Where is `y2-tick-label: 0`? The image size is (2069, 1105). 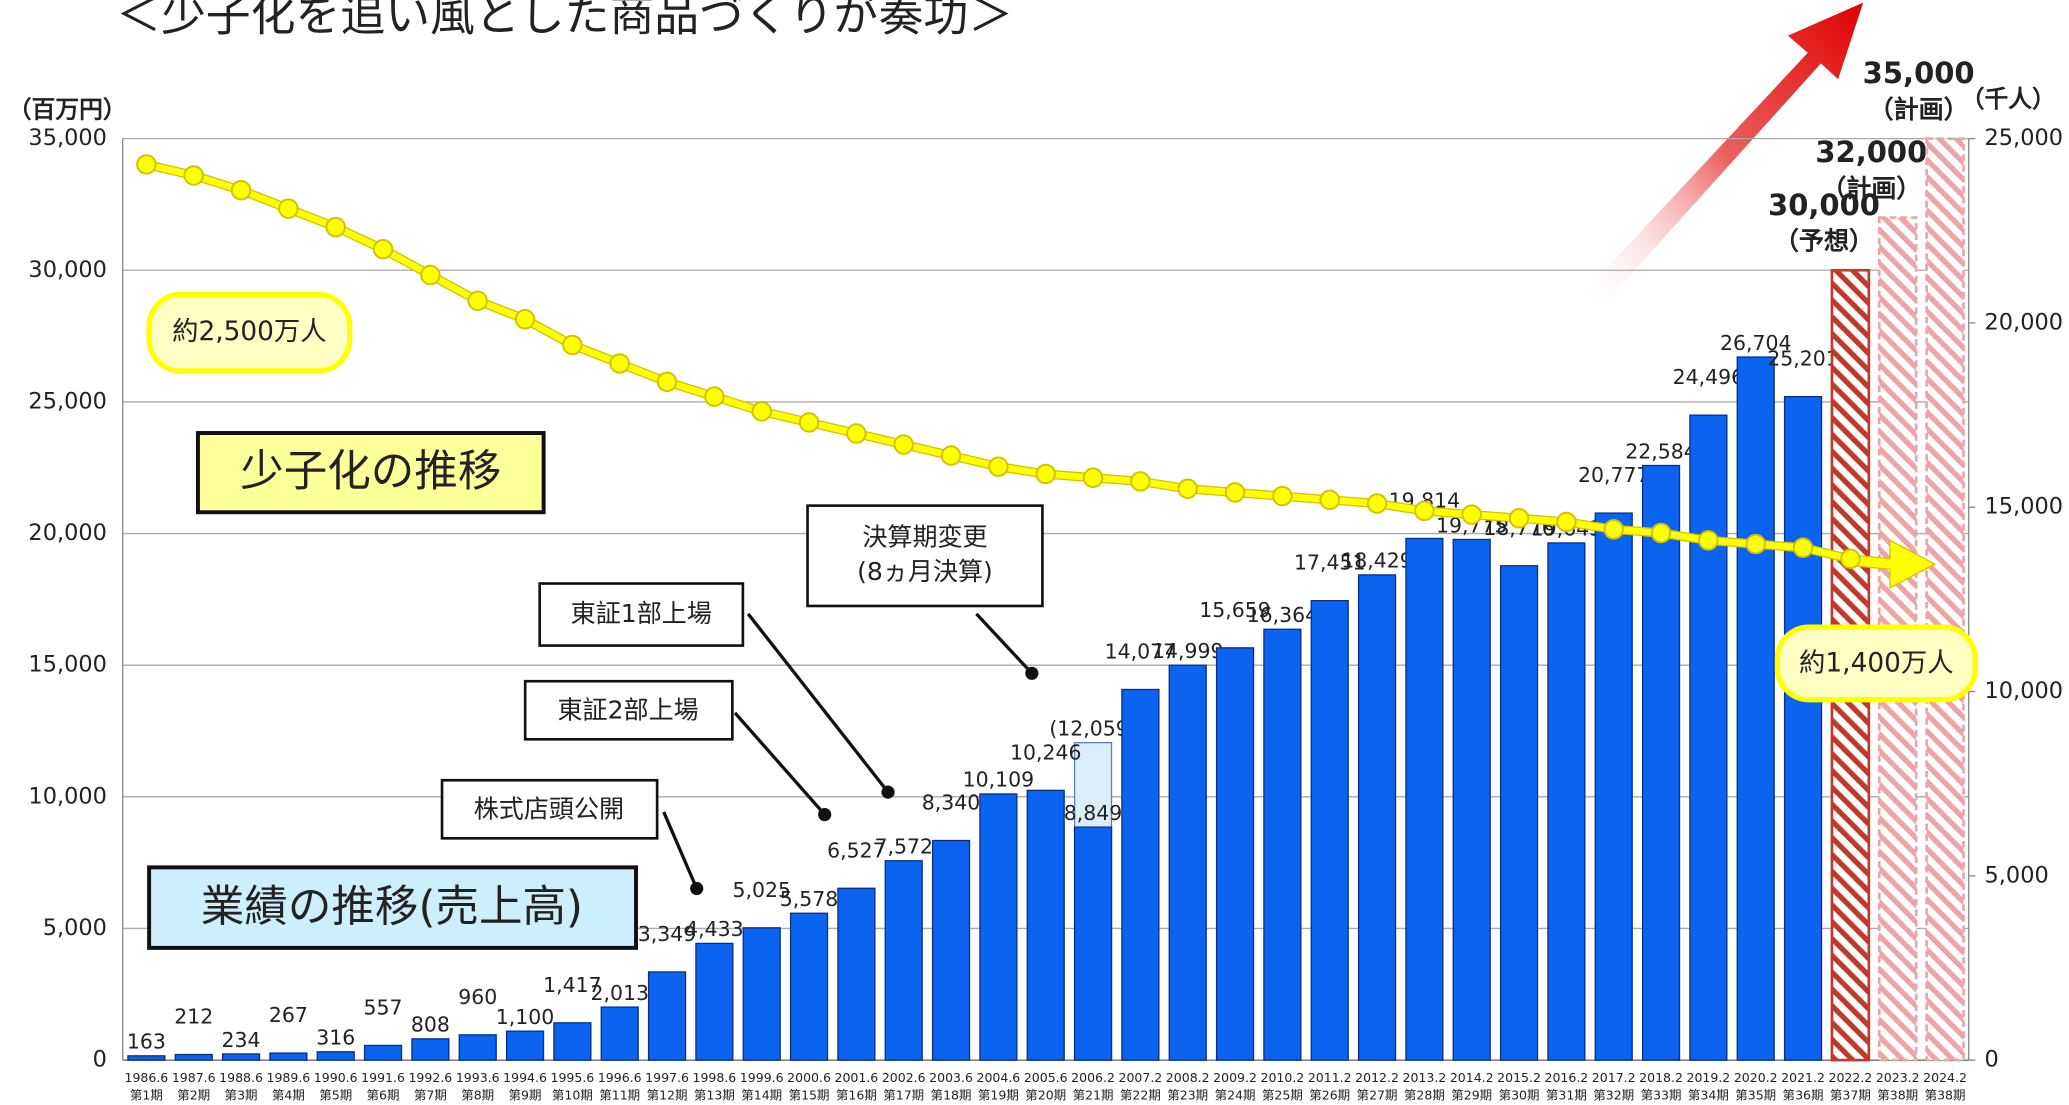
y2-tick-label: 0 is located at coordinates (1992, 1060).